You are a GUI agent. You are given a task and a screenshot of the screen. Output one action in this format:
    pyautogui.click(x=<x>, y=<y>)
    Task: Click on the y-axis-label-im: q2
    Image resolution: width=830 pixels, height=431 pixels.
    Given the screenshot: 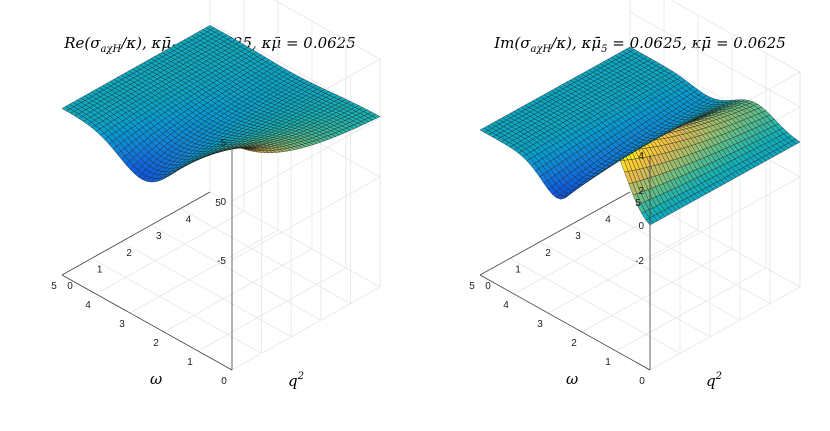 What is the action you would take?
    pyautogui.click(x=714, y=380)
    